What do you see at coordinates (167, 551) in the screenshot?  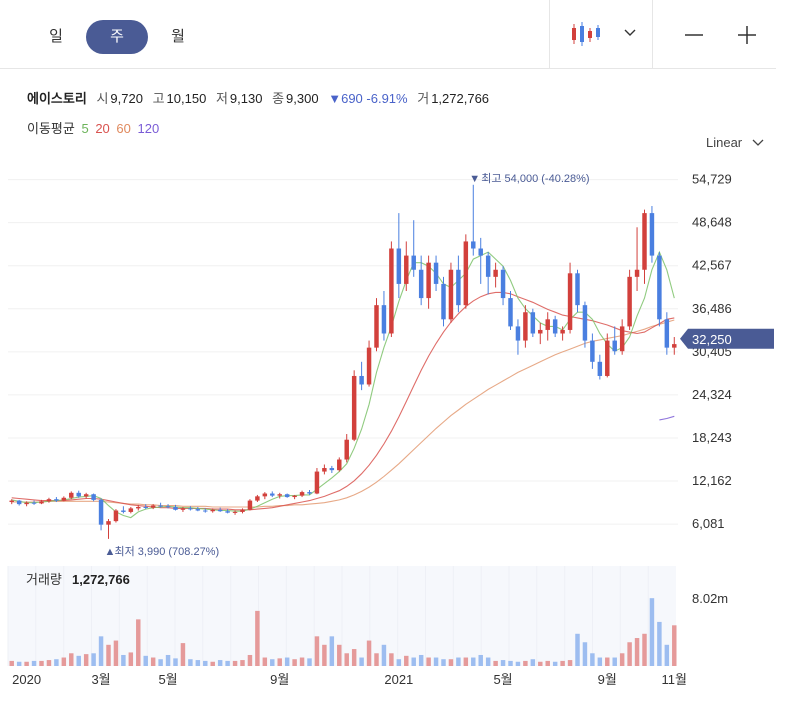 I see `low-annotation: 최저 3,990 (708.27%)` at bounding box center [167, 551].